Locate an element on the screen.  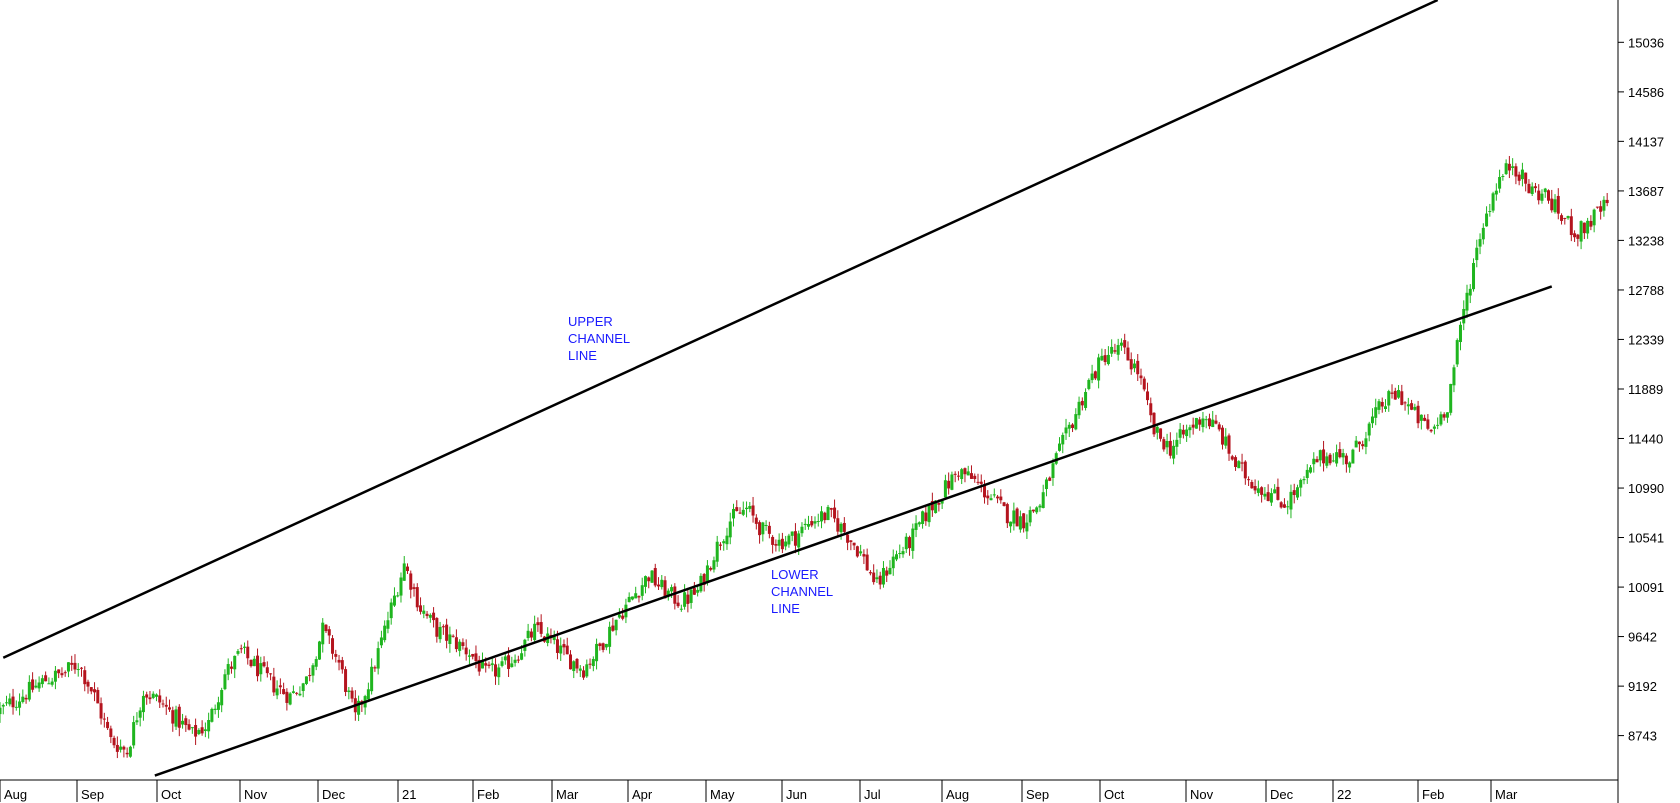
x-tick-label: Jul is located at coordinates (872, 794).